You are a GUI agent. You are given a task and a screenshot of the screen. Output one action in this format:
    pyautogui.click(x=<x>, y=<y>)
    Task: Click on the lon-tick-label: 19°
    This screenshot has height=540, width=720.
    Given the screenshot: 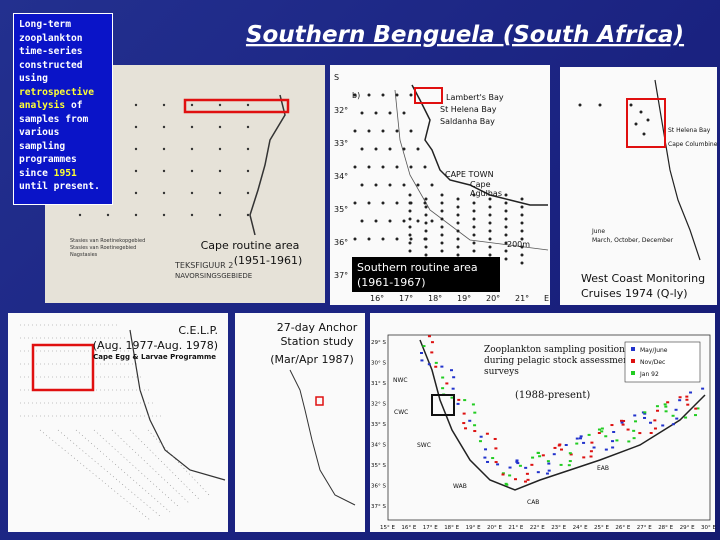 What is the action you would take?
    pyautogui.click(x=464, y=298)
    